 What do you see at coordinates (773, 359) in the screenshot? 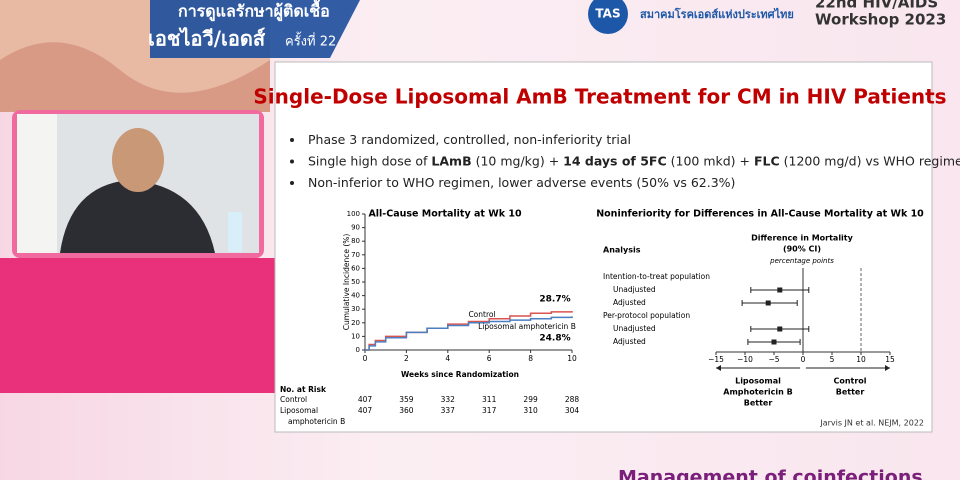
I see `x-tick-label: −5` at bounding box center [773, 359].